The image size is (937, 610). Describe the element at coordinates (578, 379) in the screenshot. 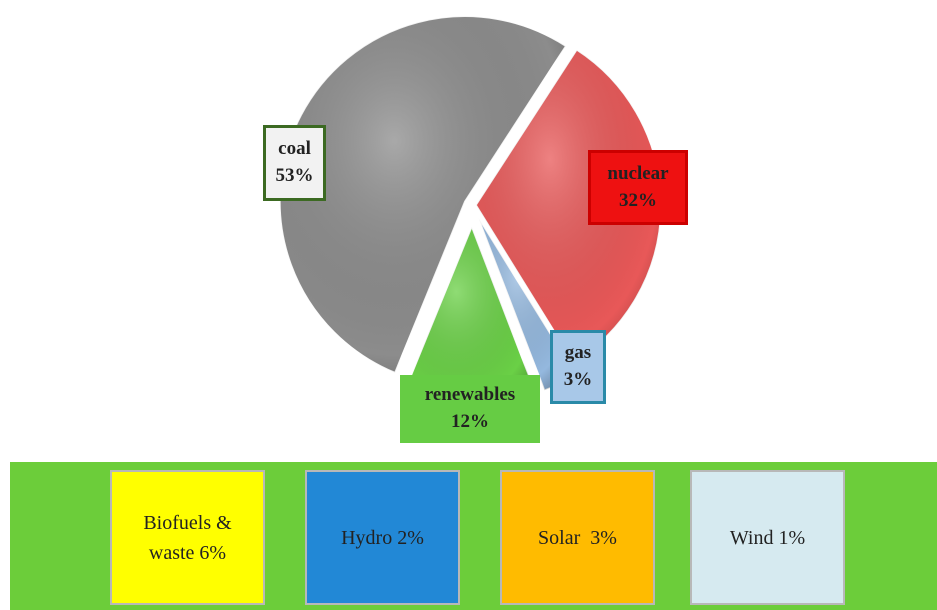

I see `slice-value: 3%` at that location.